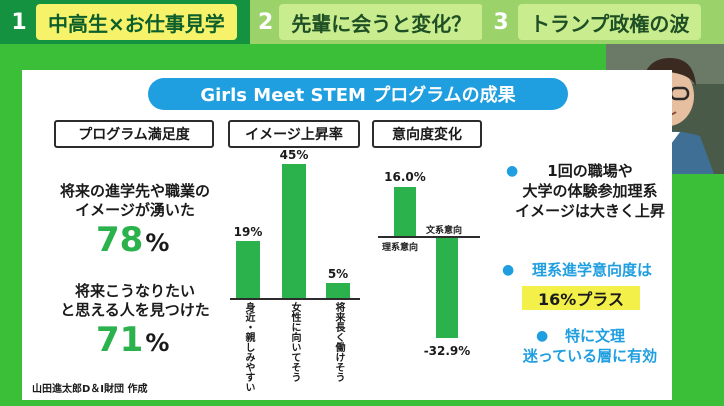  I want to click on topic-banner: 1 中高生×お仕事見学 2 先輩に会うと変化？ 3 トランプ政権の波, so click(362, 22).